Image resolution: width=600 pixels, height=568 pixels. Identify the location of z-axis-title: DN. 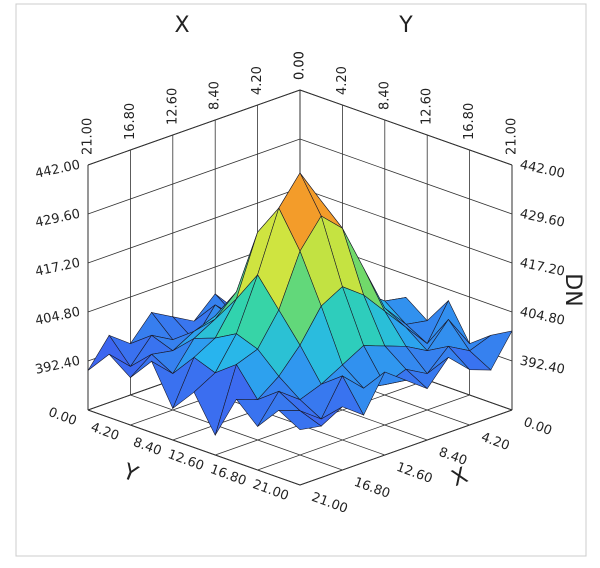
(572, 289).